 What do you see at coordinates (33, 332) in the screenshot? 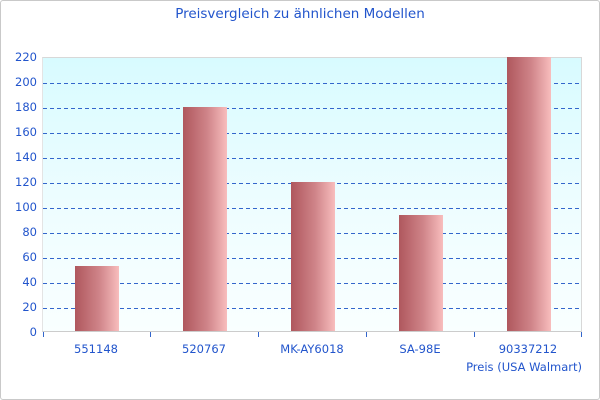
I see `y-tick-label-0: 0` at bounding box center [33, 332].